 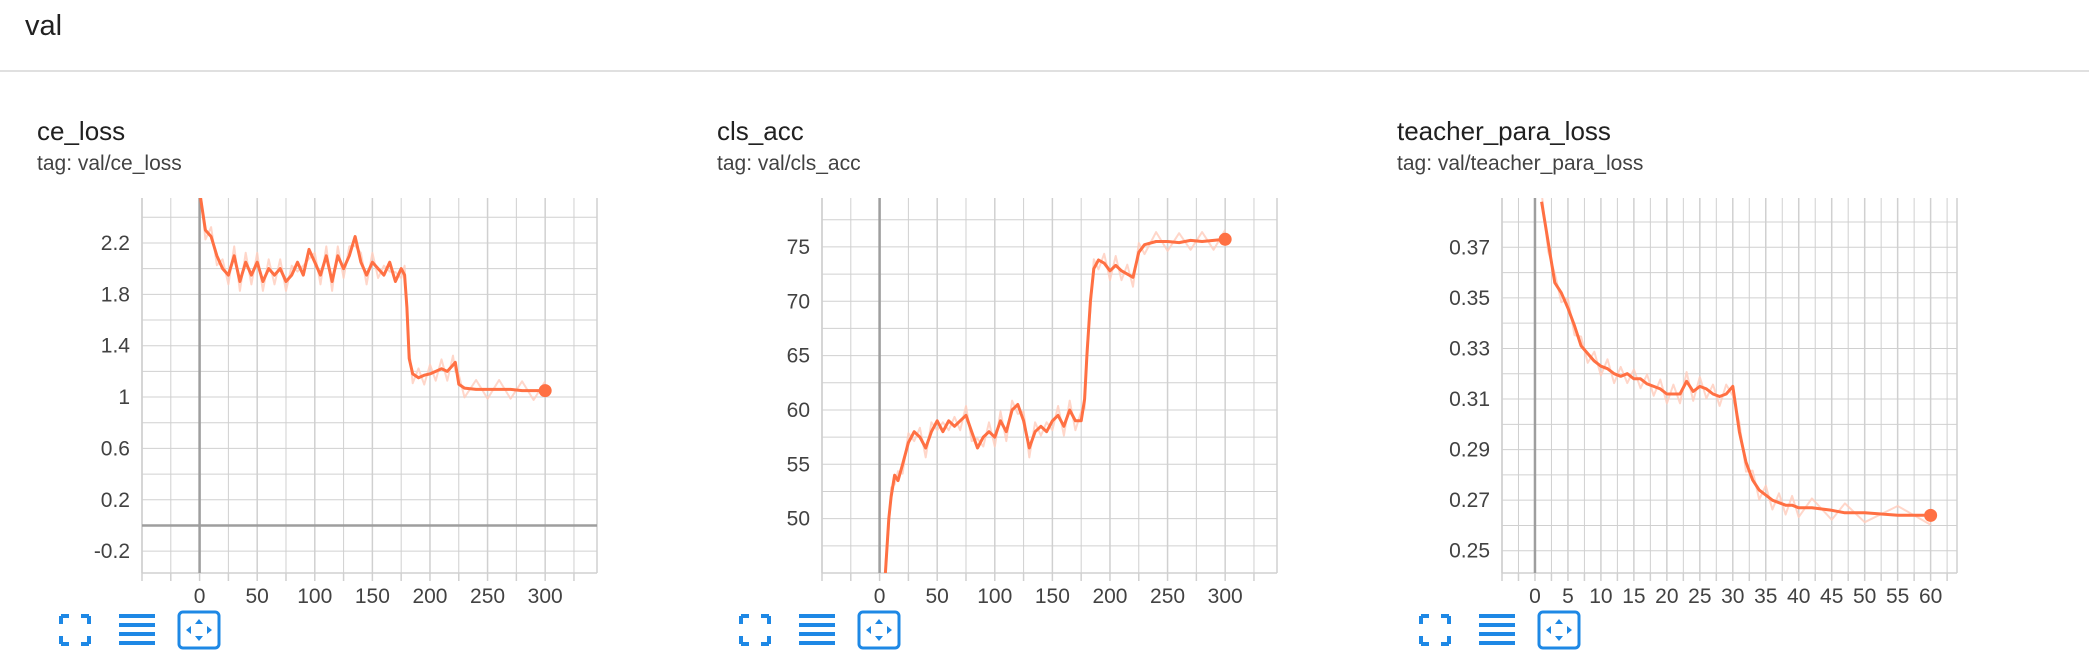 I want to click on y-tick-label: 0.35, so click(x=1469, y=298).